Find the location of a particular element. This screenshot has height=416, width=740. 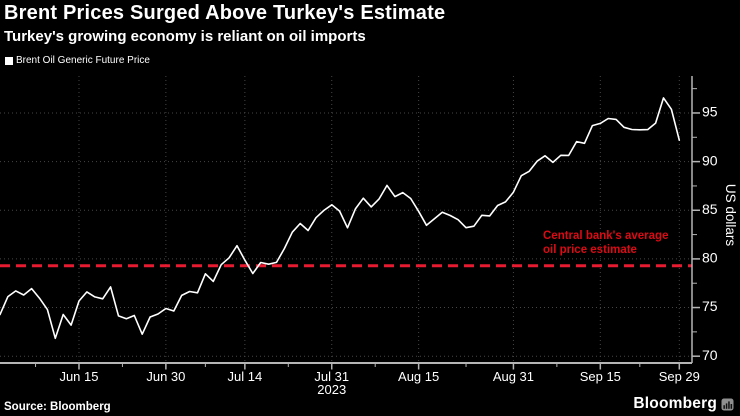

bloomberg-brand: Bloomberg is located at coordinates (683, 404).